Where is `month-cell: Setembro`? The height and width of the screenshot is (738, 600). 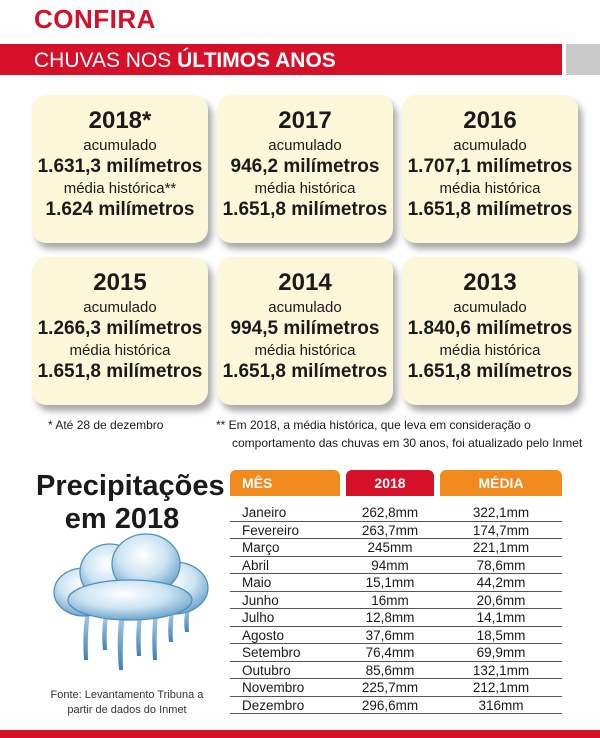 month-cell: Setembro is located at coordinates (271, 652).